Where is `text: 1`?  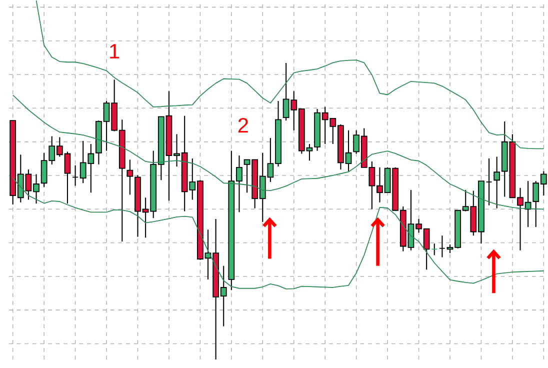 text: 1 is located at coordinates (115, 51).